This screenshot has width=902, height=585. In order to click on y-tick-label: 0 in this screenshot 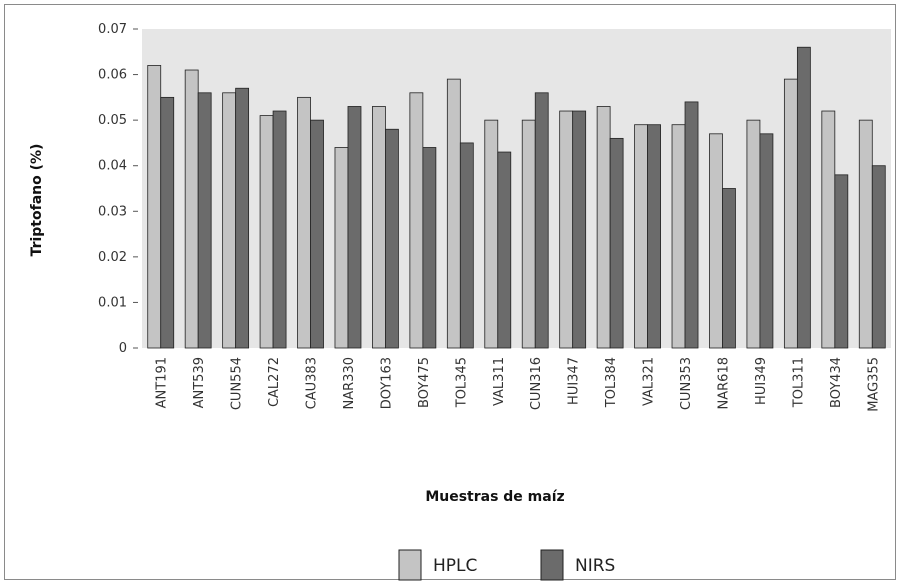, I will do `click(123, 348)`.